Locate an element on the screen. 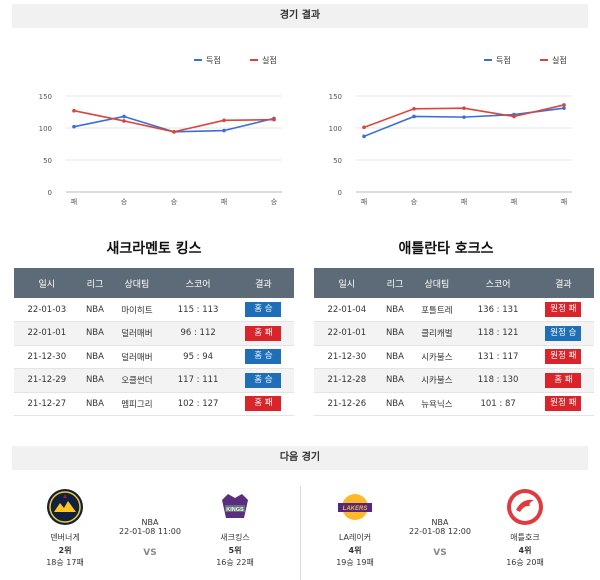 The width and height of the screenshot is (600, 580). match-info: NBA 22-01-08 11:00 VS is located at coordinates (150, 538).